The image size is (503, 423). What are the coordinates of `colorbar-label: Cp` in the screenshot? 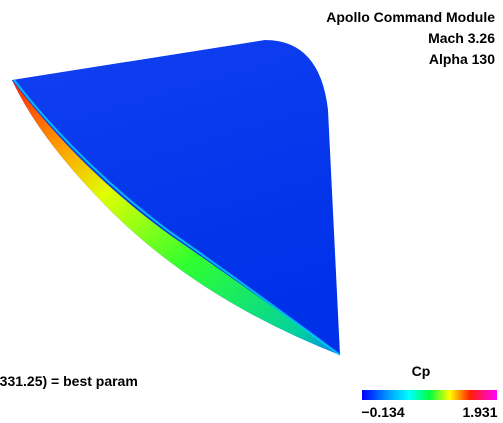 It's located at (421, 371).